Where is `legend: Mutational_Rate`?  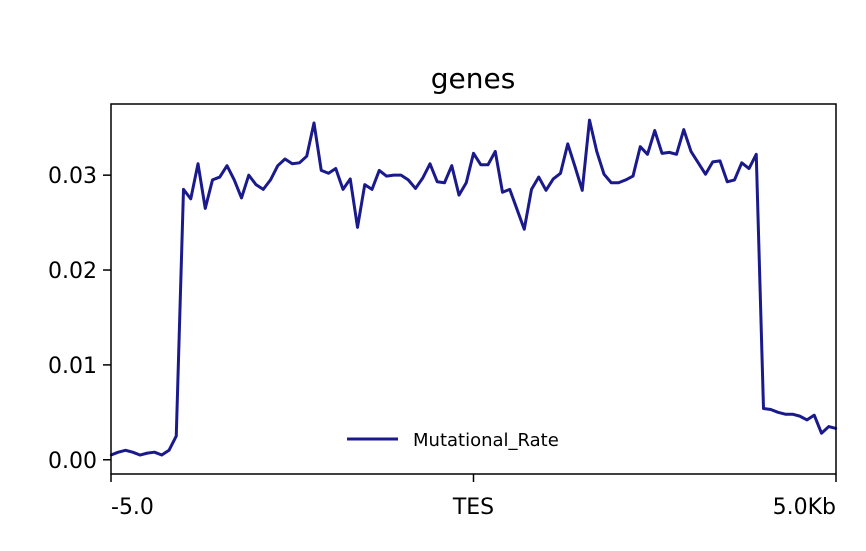 legend: Mutational_Rate is located at coordinates (453, 440).